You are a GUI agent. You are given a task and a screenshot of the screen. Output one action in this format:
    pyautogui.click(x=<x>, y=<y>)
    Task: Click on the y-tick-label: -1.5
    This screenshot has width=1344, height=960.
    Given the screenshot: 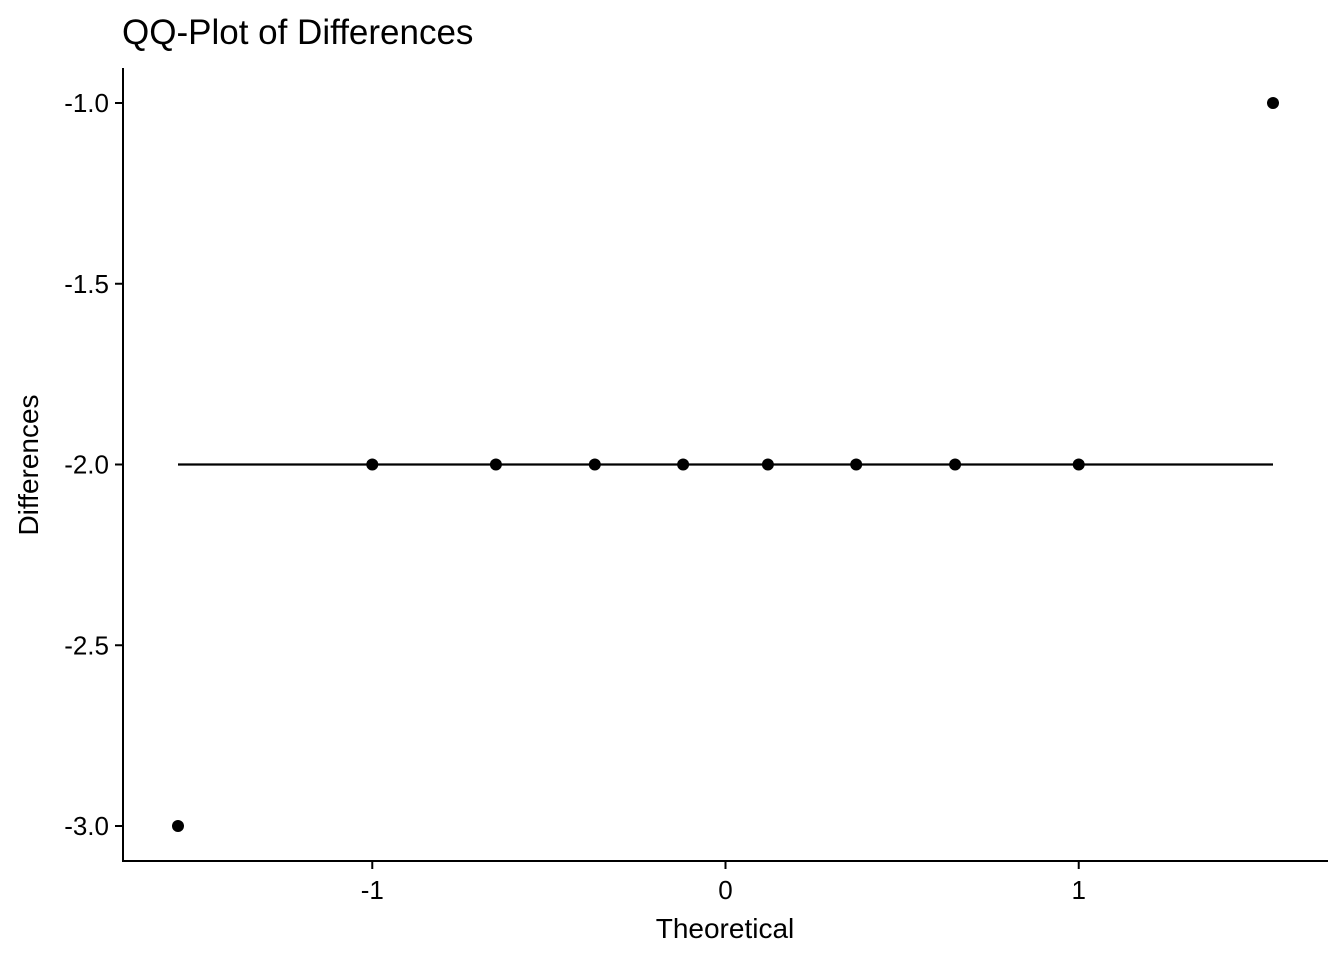 What is the action you would take?
    pyautogui.click(x=86, y=284)
    